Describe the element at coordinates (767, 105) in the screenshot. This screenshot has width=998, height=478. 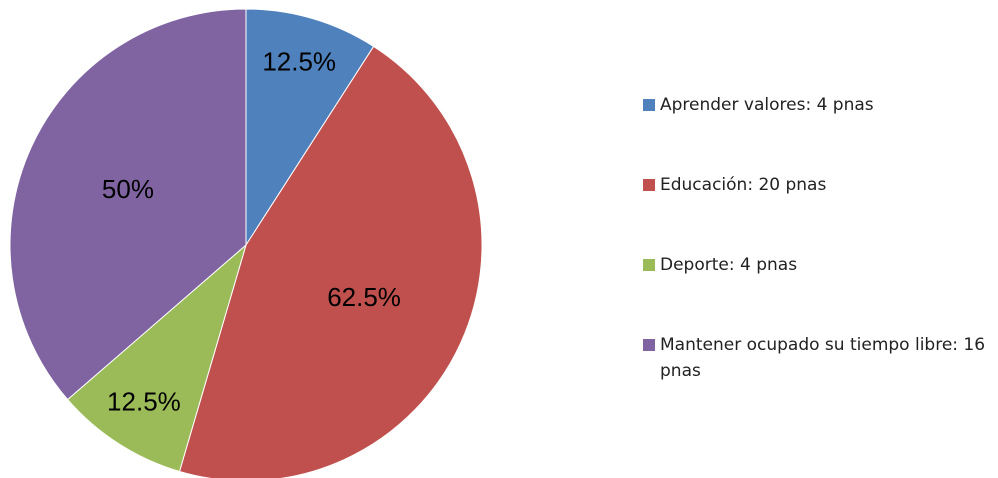
I see `legend-label: Aprender valores: 4 pnas` at that location.